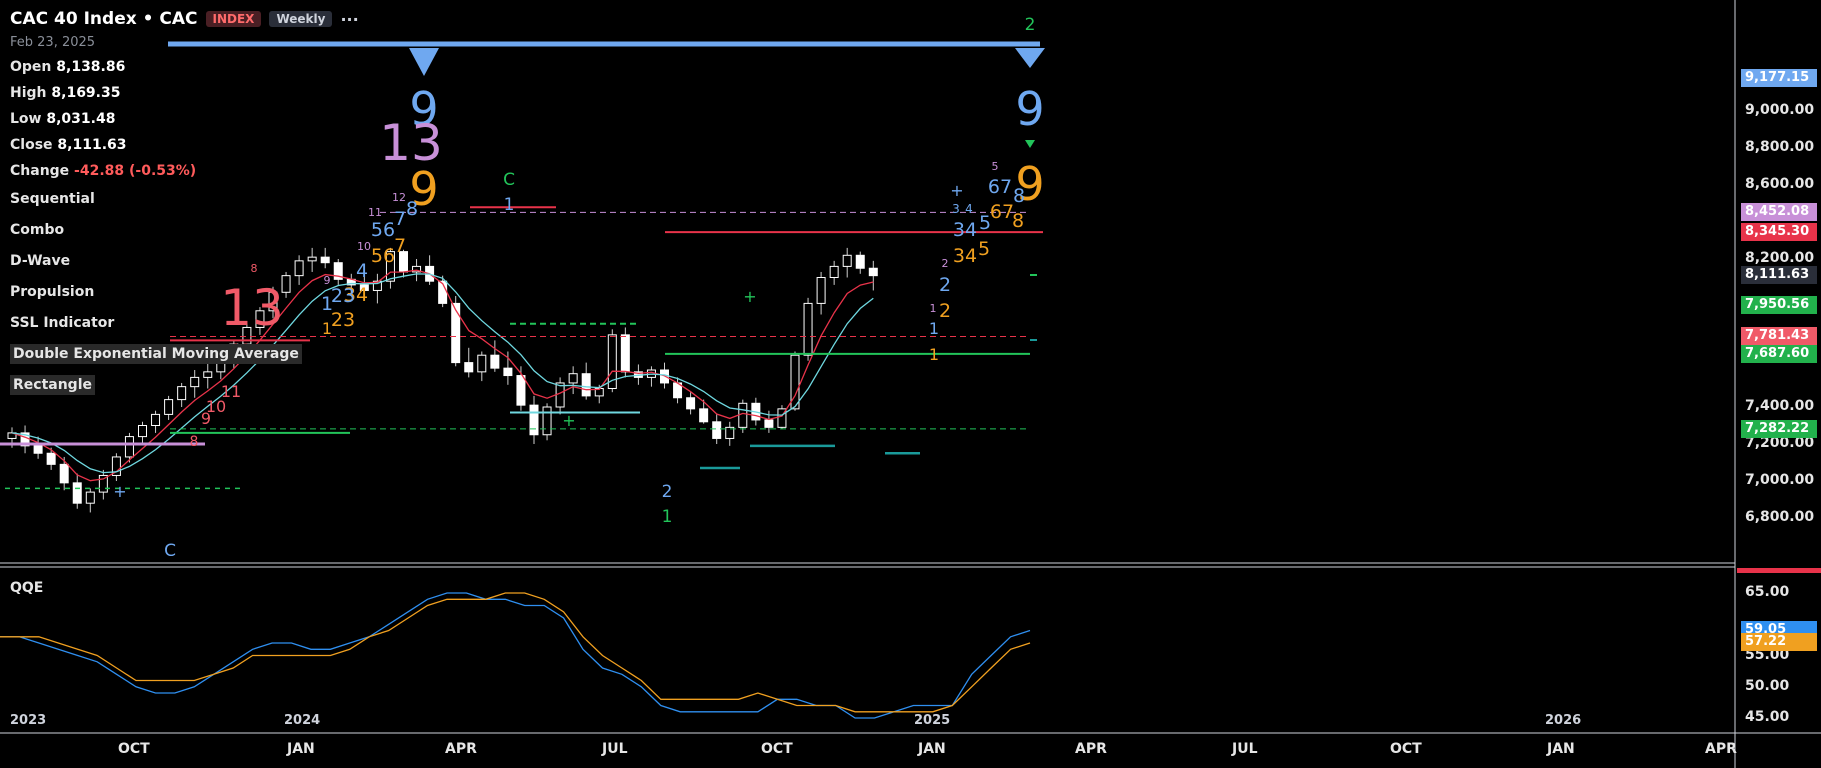  I want to click on price-tick-label: 7,200.00, so click(1780, 443).